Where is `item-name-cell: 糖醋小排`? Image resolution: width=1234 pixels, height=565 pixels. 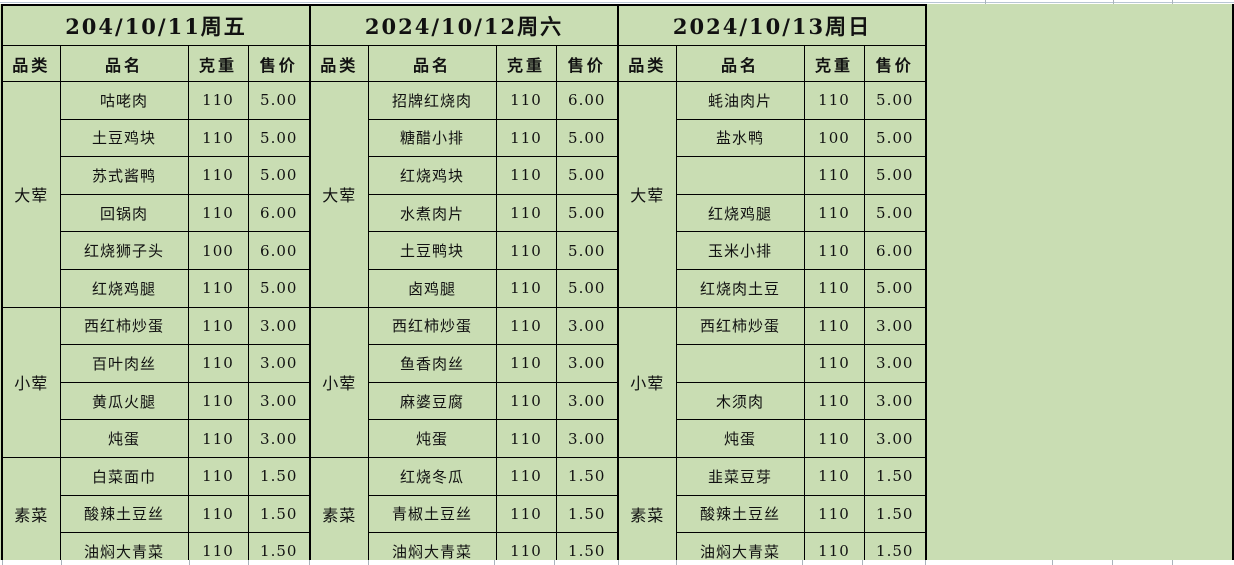
item-name-cell: 糖醋小排 is located at coordinates (432, 138).